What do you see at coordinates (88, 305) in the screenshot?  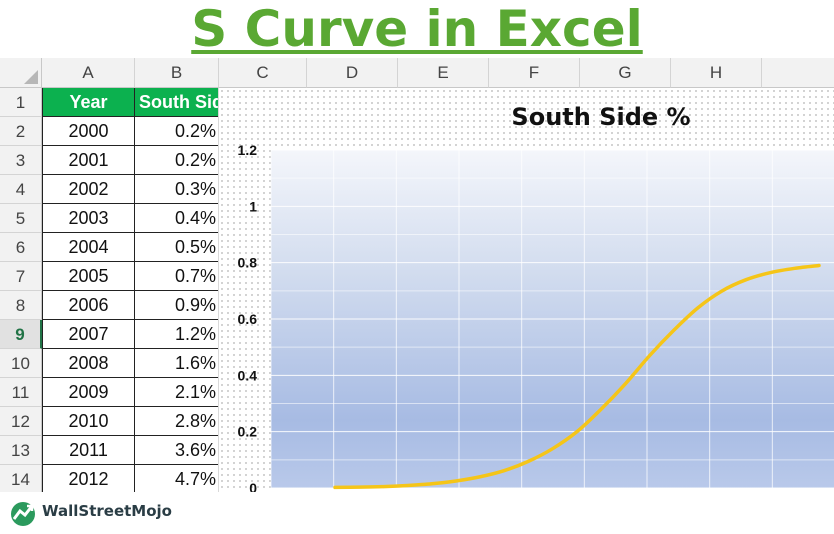 I see `cell-year: 2006` at bounding box center [88, 305].